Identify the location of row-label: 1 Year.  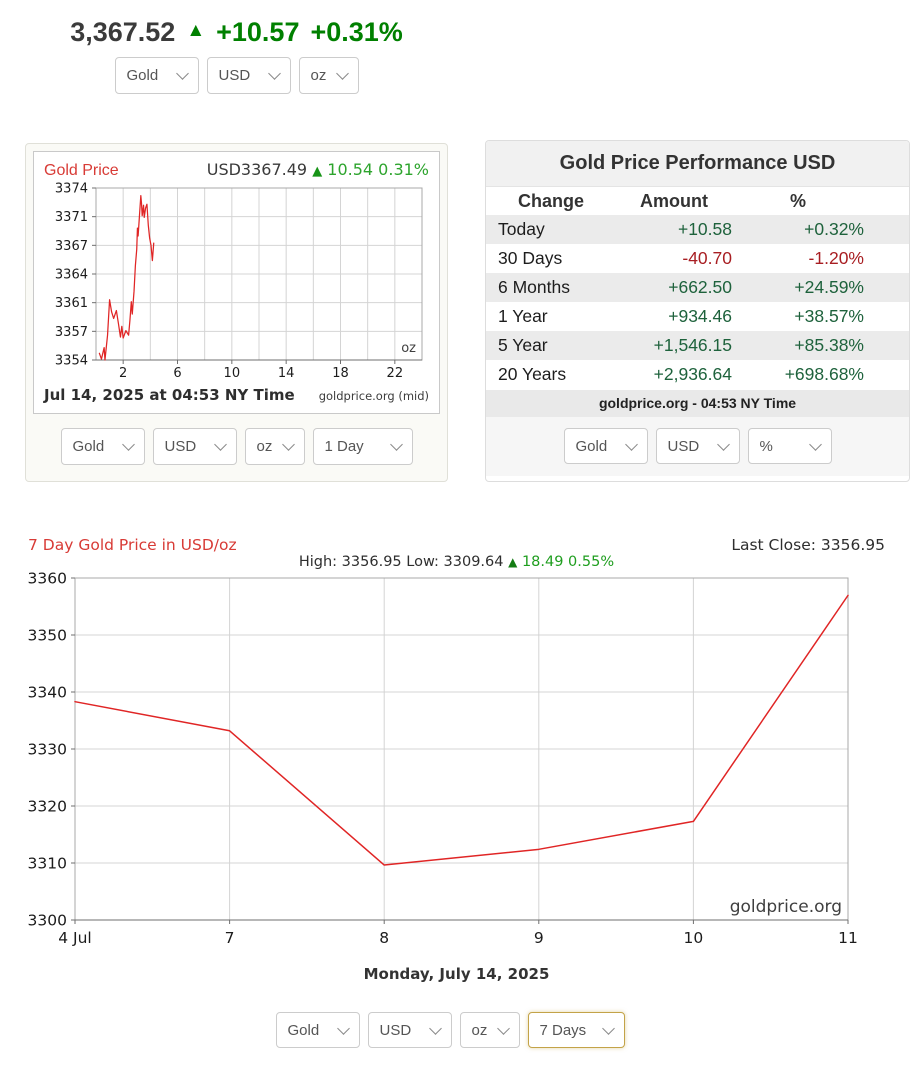
(523, 316).